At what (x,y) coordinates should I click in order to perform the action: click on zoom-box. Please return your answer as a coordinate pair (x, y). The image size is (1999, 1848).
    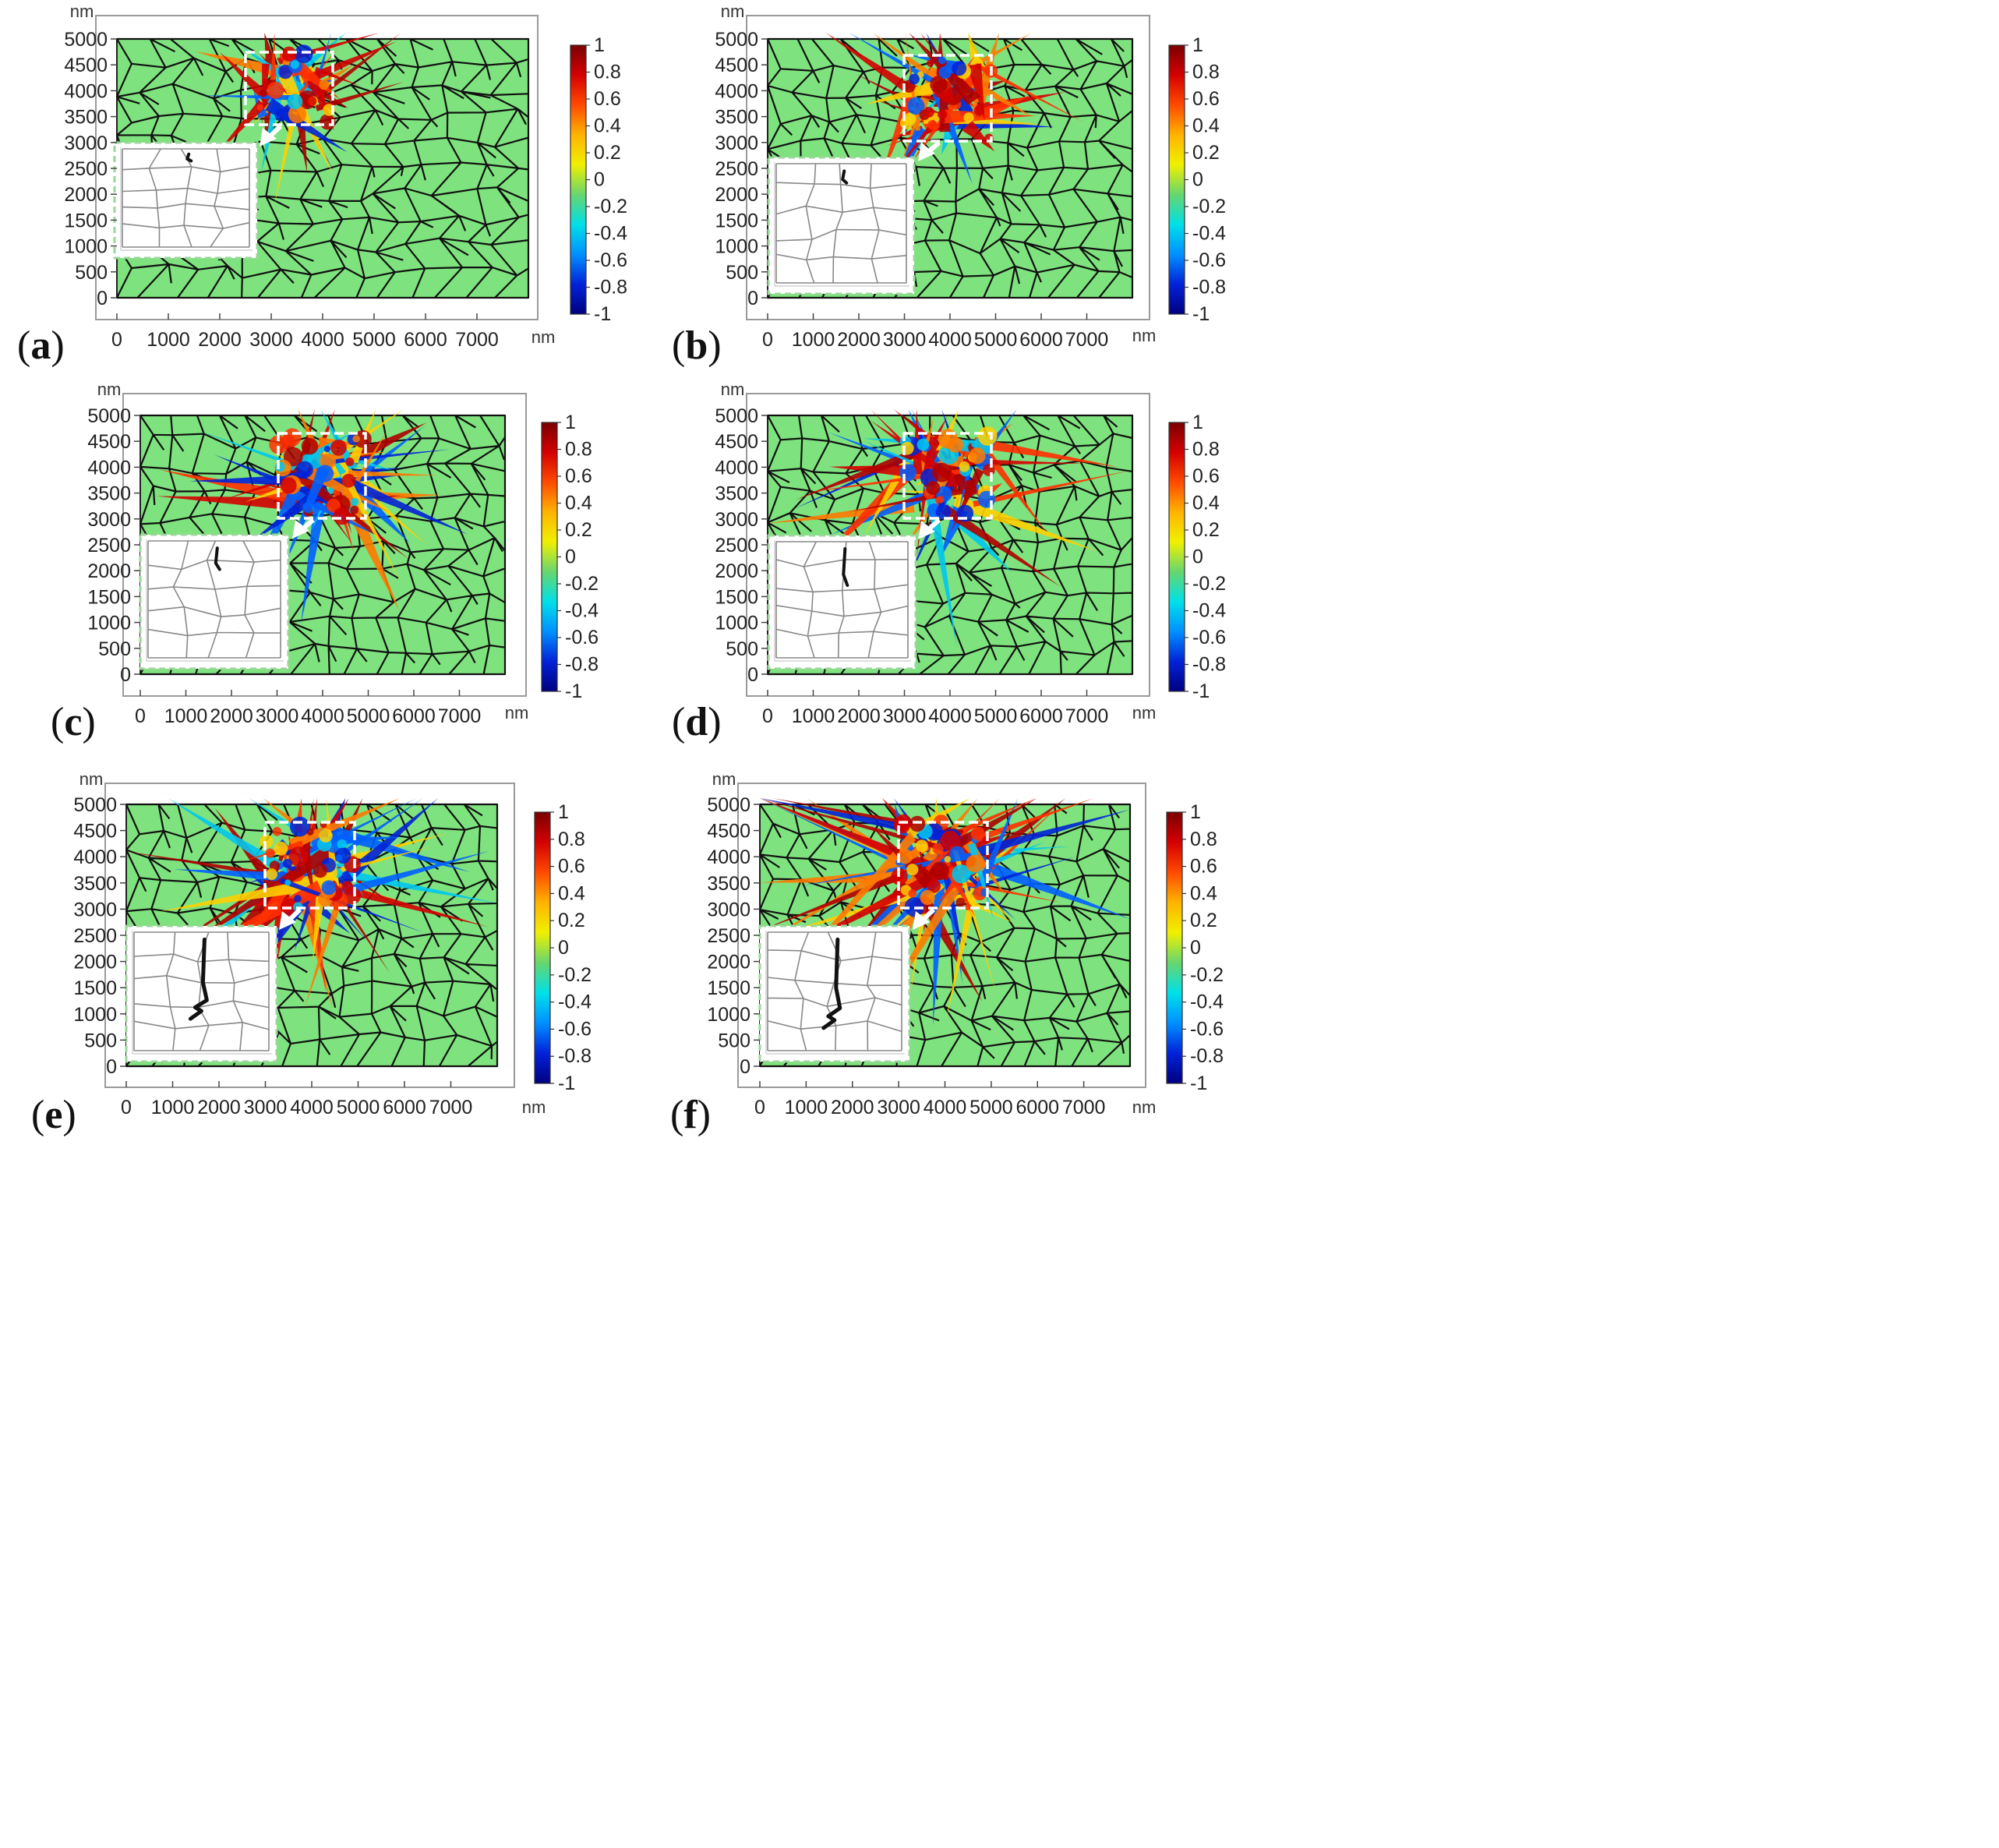
    Looking at the image, I should click on (947, 476).